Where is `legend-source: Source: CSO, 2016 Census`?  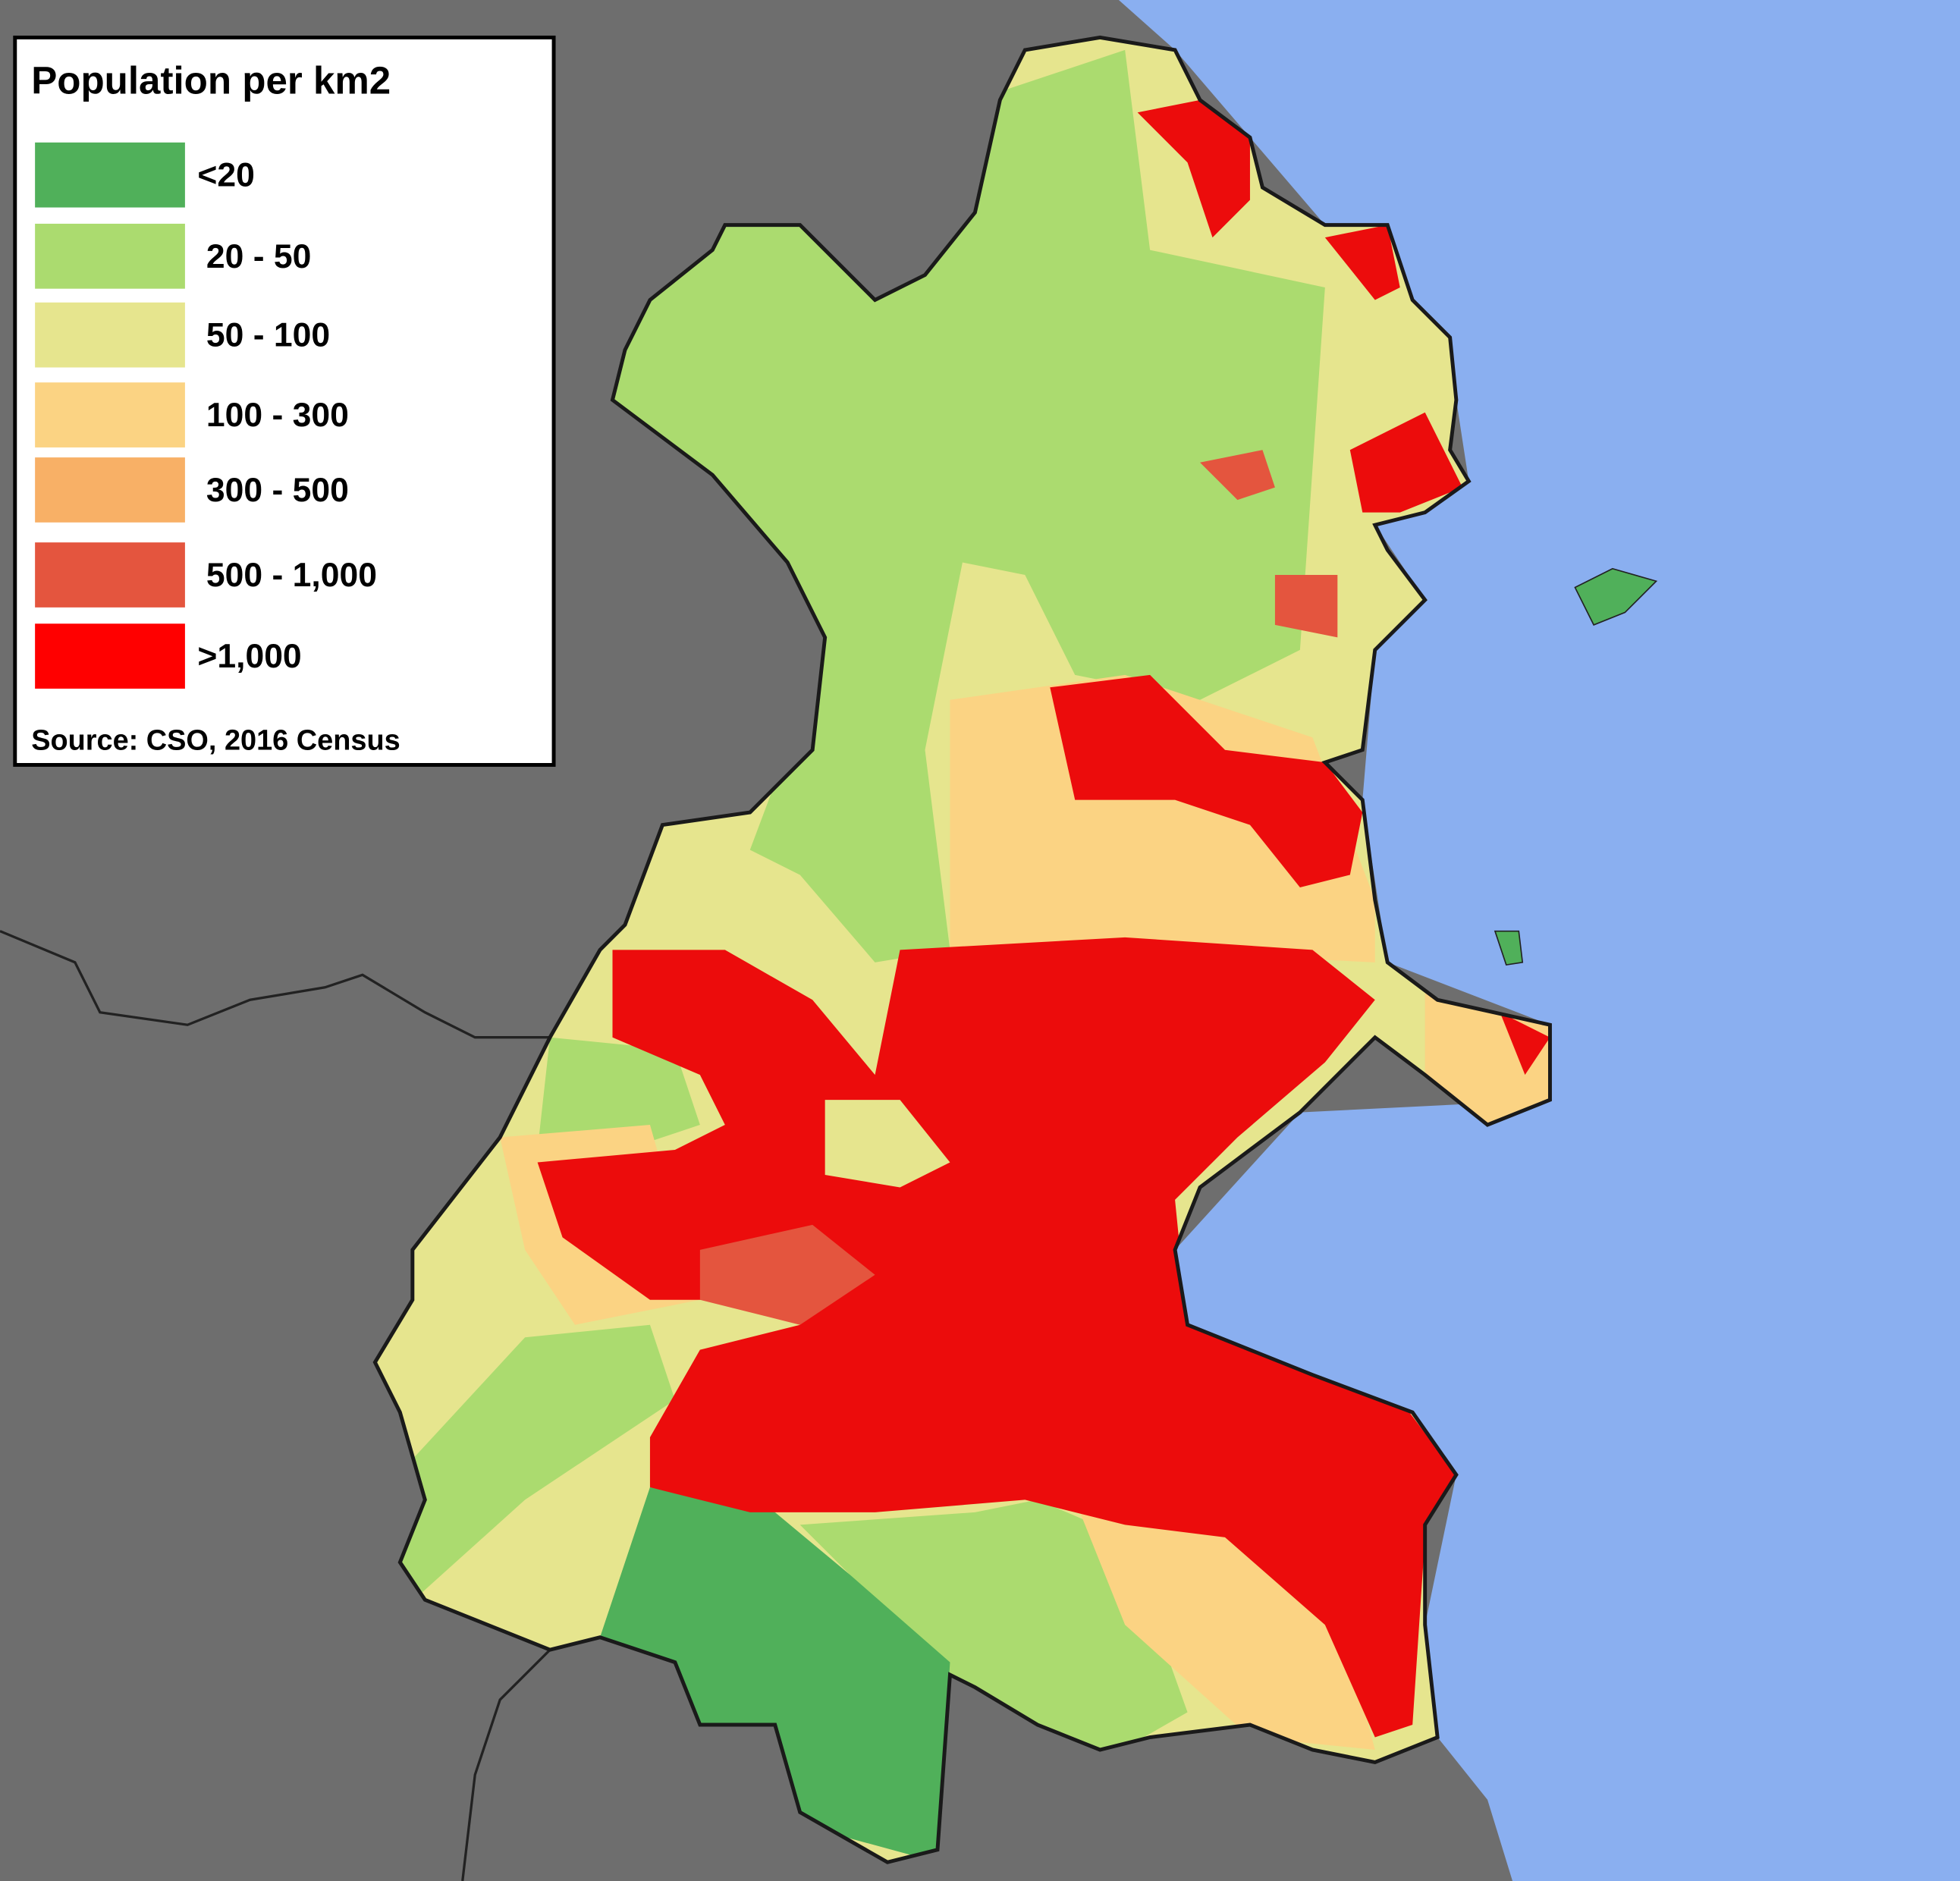 legend-source: Source: CSO, 2016 Census is located at coordinates (215, 741).